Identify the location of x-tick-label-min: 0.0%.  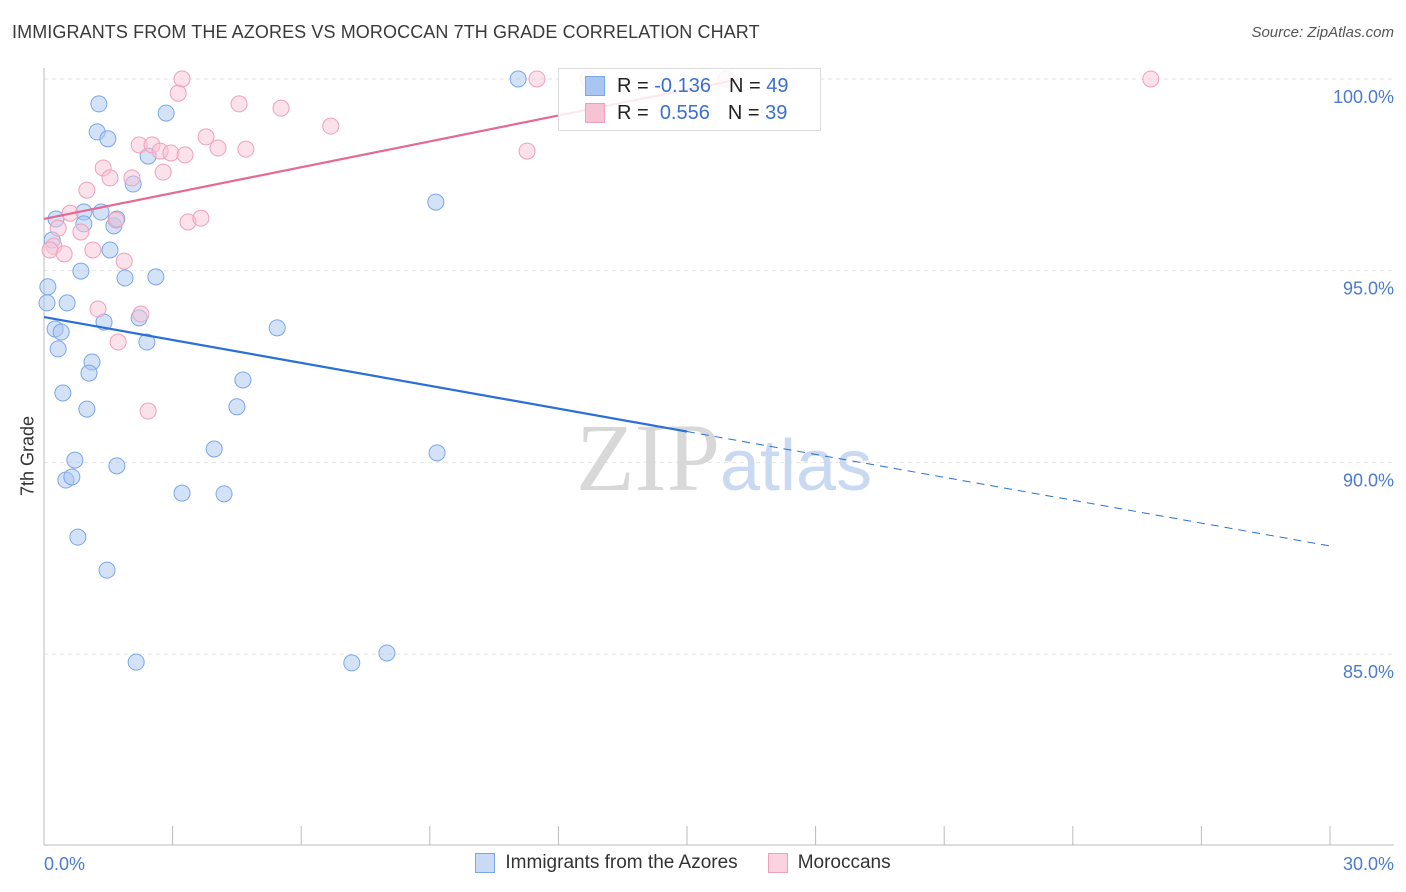
(64, 864).